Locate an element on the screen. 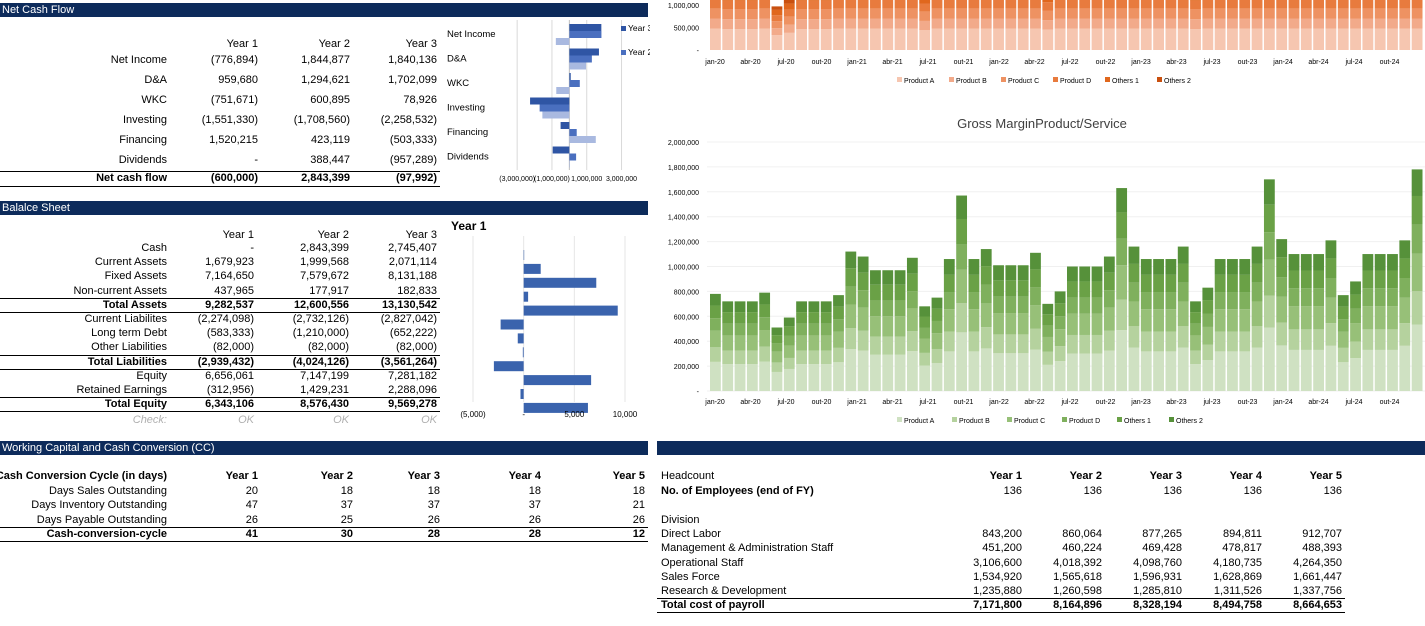  hc-cell: 843,200 is located at coordinates (1002, 534).